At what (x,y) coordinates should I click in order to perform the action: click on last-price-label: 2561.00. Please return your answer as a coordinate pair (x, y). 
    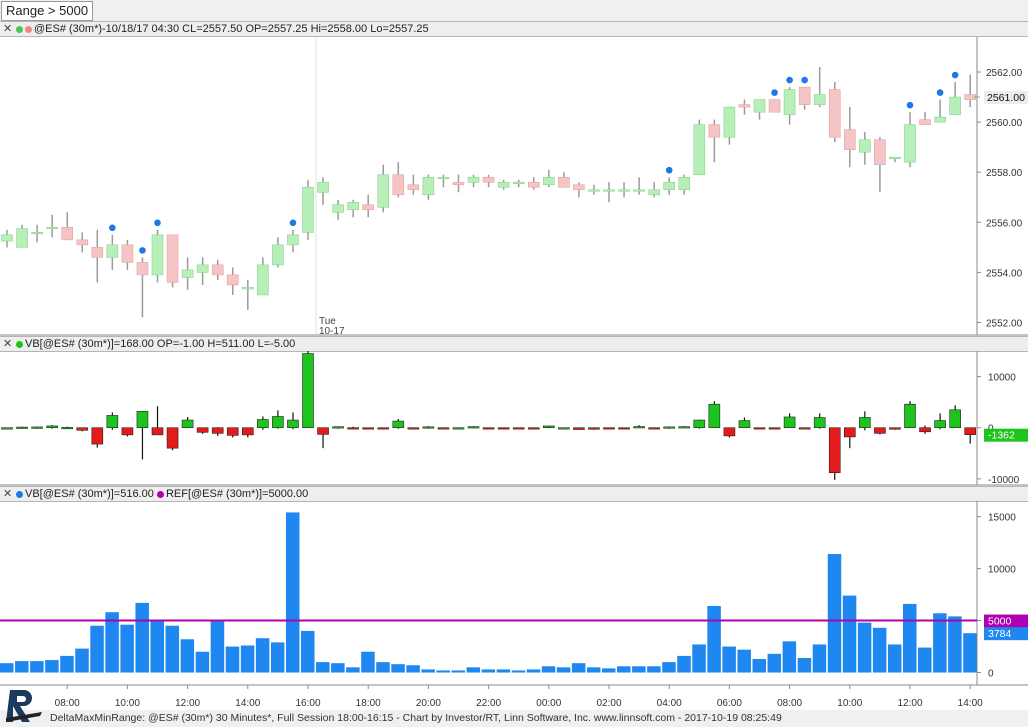
    Looking at the image, I should click on (1006, 98).